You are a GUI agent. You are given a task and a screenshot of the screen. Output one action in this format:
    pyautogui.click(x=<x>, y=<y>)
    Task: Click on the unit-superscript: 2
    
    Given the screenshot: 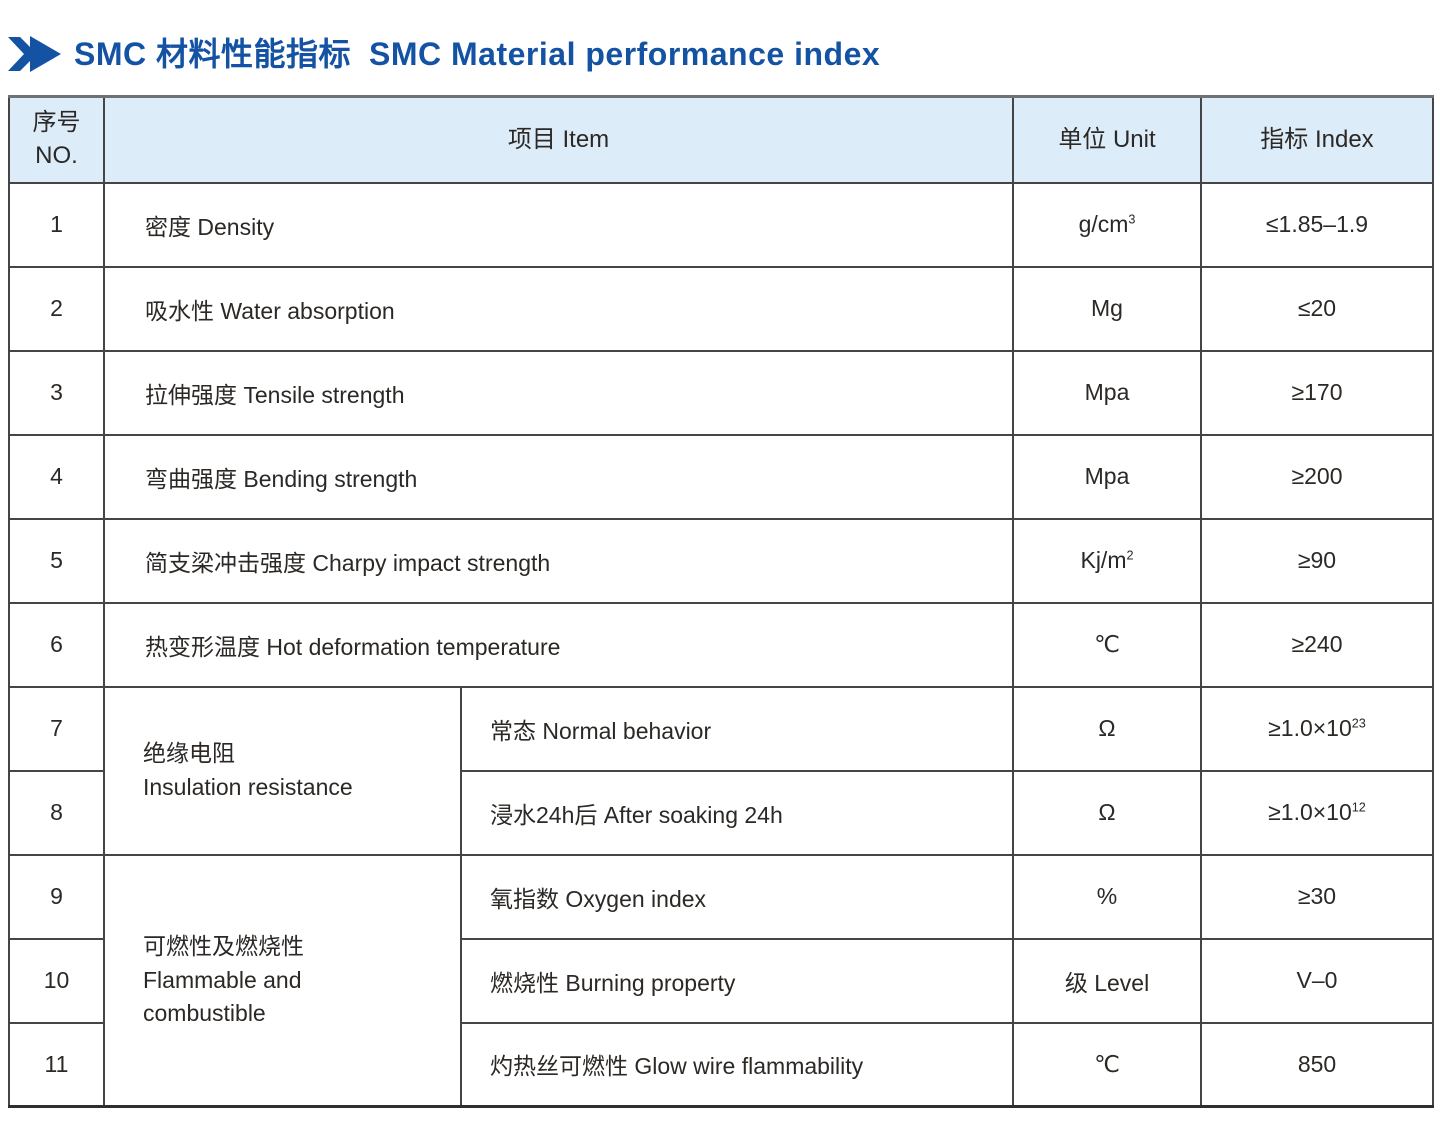 What is the action you would take?
    pyautogui.click(x=1130, y=555)
    